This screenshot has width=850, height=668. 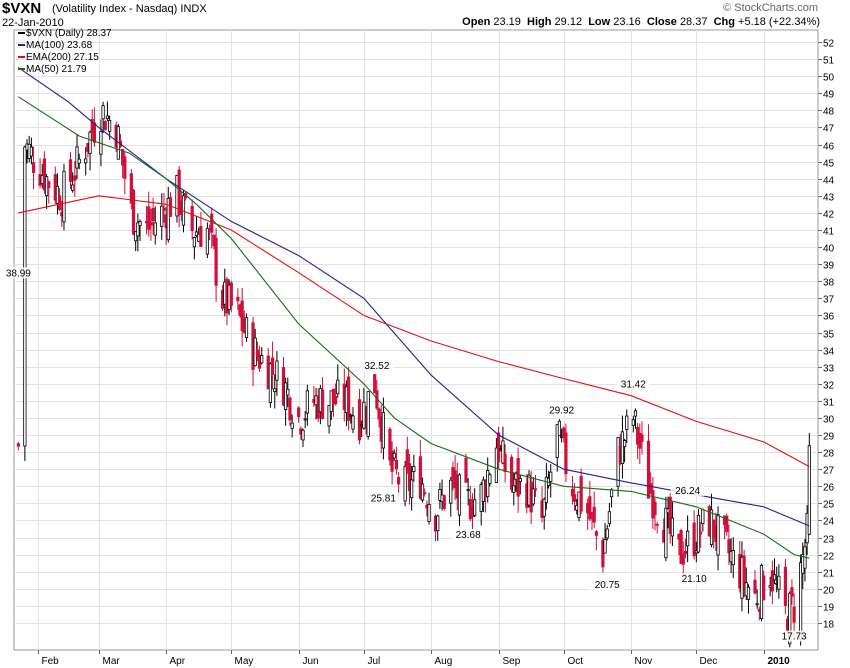 What do you see at coordinates (829, 317) in the screenshot?
I see `y-tick-label: 36` at bounding box center [829, 317].